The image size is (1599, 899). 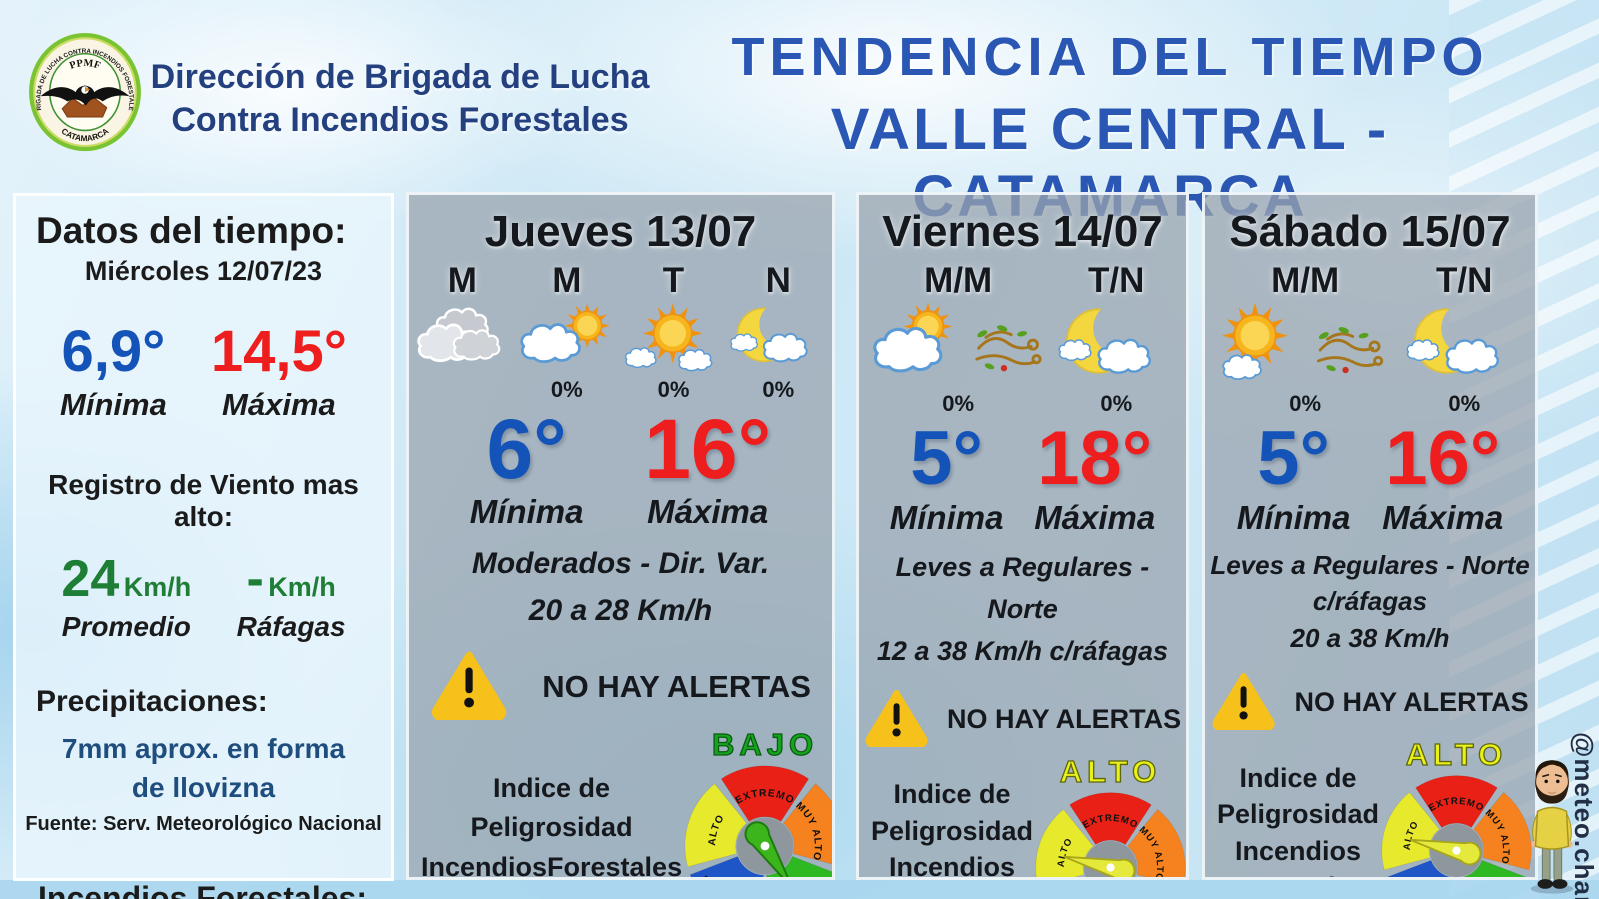 I want to click on gauge-segment-label: MODERADO, so click(x=1421, y=877).